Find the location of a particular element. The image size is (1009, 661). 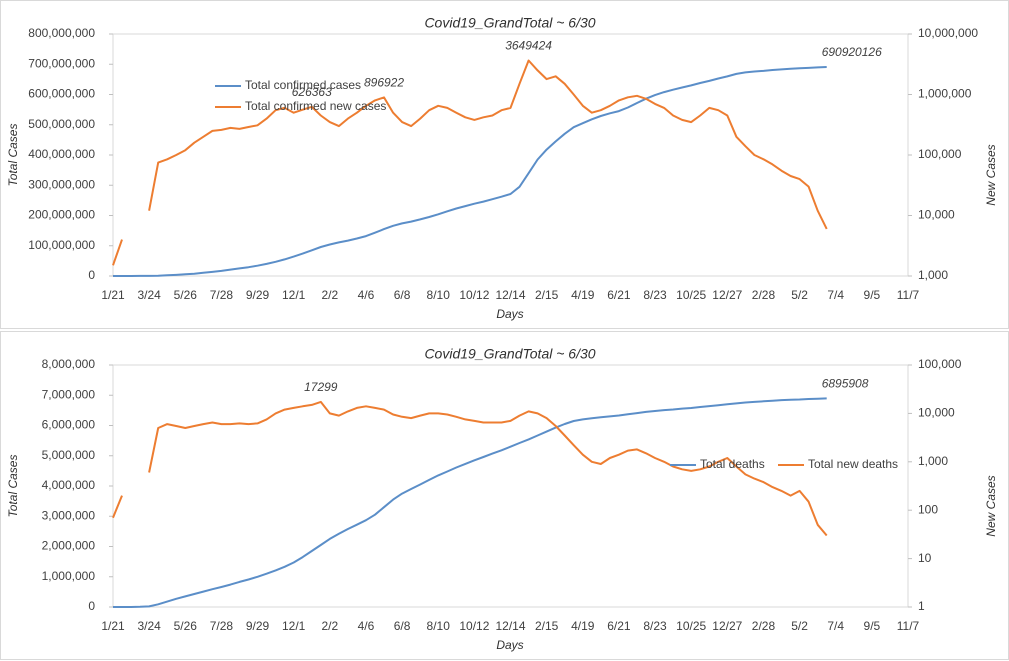

y-tick-label: 500,000,000 is located at coordinates (61, 124).